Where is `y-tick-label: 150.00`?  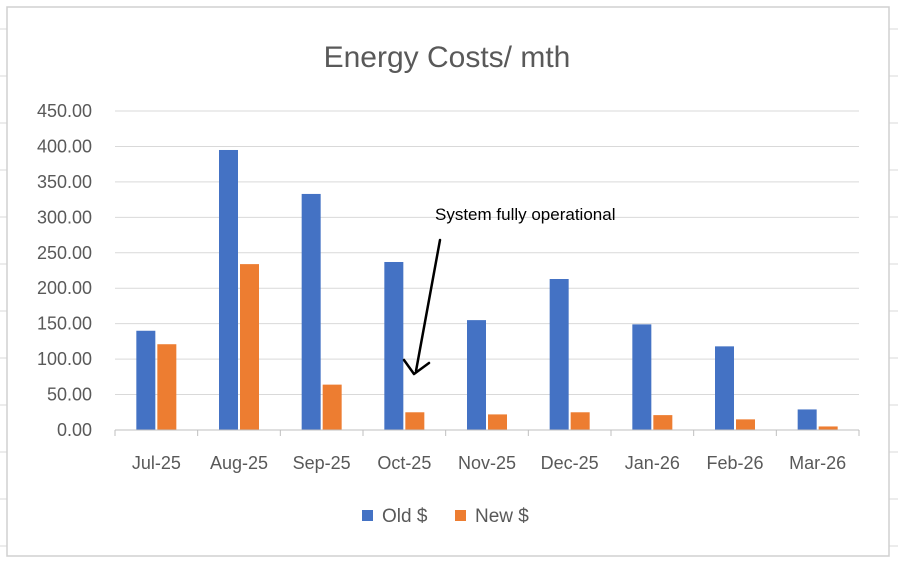
y-tick-label: 150.00 is located at coordinates (64, 324).